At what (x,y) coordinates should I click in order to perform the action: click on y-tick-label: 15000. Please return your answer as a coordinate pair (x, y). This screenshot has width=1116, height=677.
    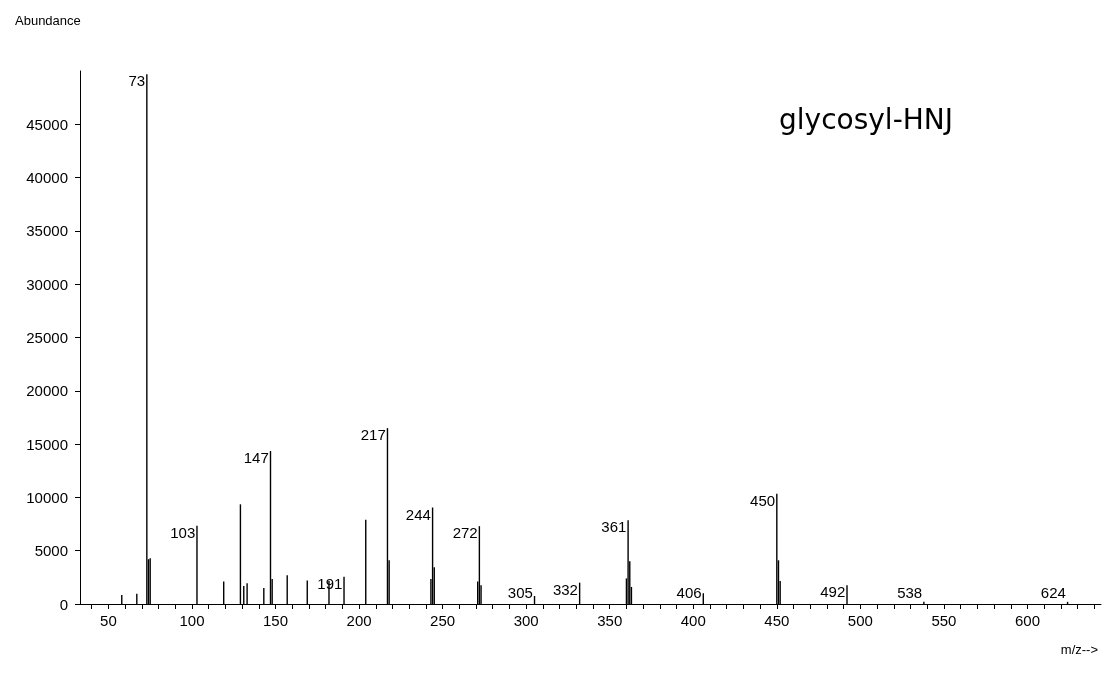
    Looking at the image, I should click on (47, 444).